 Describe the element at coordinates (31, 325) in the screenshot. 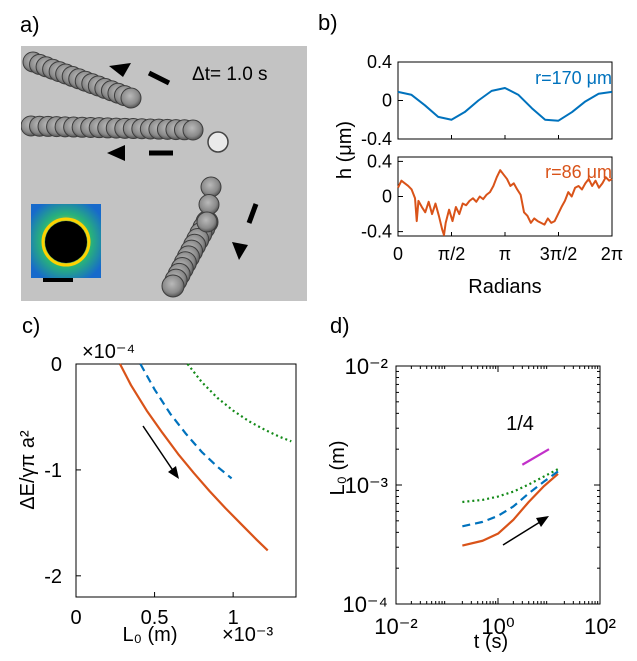

I see `panel-label-c: c)` at that location.